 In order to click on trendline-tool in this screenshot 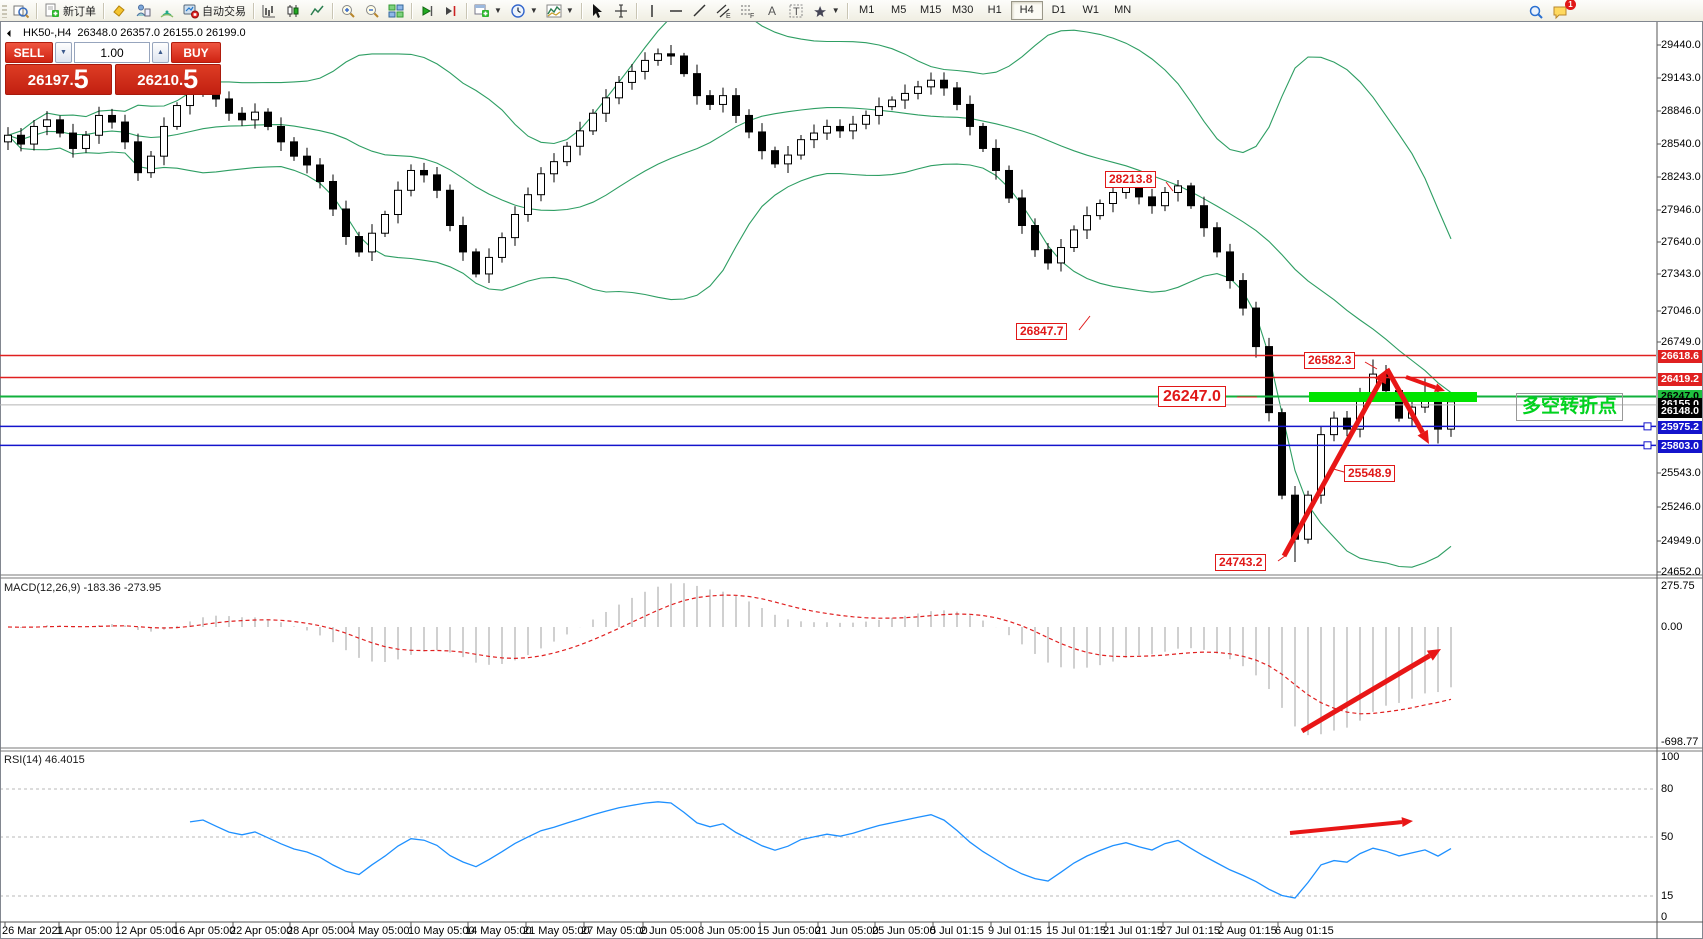, I will do `click(700, 10)`.